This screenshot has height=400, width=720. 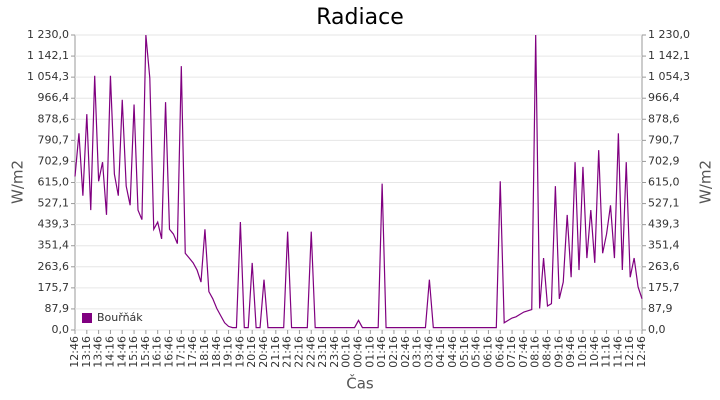 What do you see at coordinates (706, 182) in the screenshot?
I see `y2-axis-title: W/m2` at bounding box center [706, 182].